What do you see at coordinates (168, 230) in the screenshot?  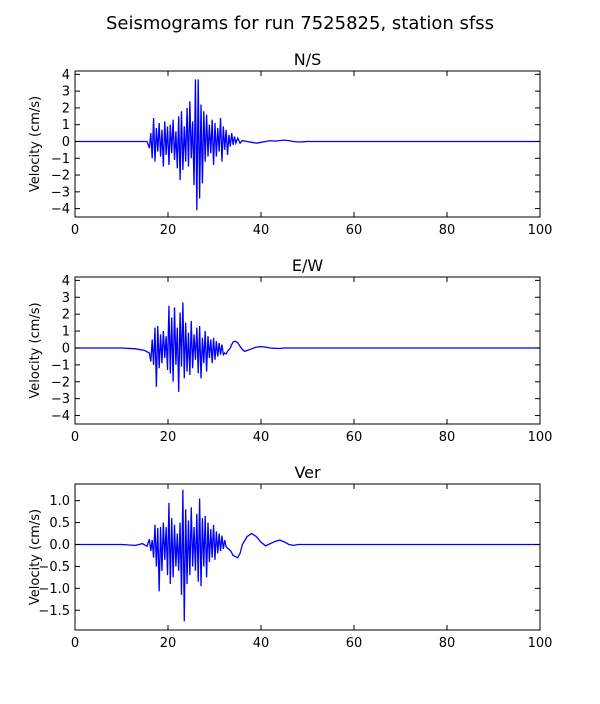 I see `x-tick-label-ns-20: 20` at bounding box center [168, 230].